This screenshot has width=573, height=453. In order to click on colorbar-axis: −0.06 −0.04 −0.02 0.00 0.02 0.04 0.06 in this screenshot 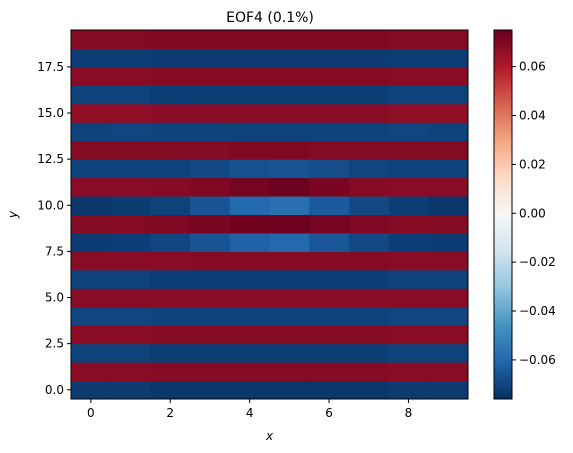, I will do `click(534, 213)`.